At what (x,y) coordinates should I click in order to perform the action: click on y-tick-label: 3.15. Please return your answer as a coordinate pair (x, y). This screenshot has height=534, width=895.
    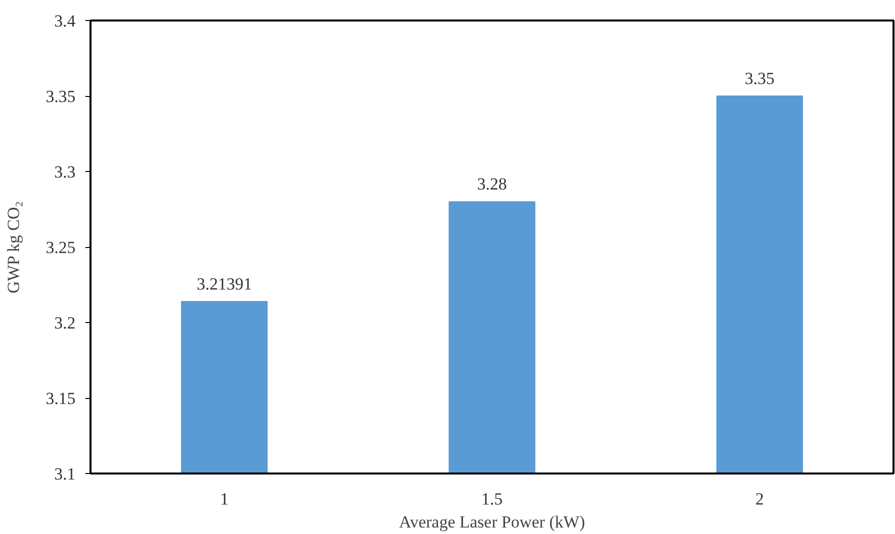
    Looking at the image, I should click on (61, 398).